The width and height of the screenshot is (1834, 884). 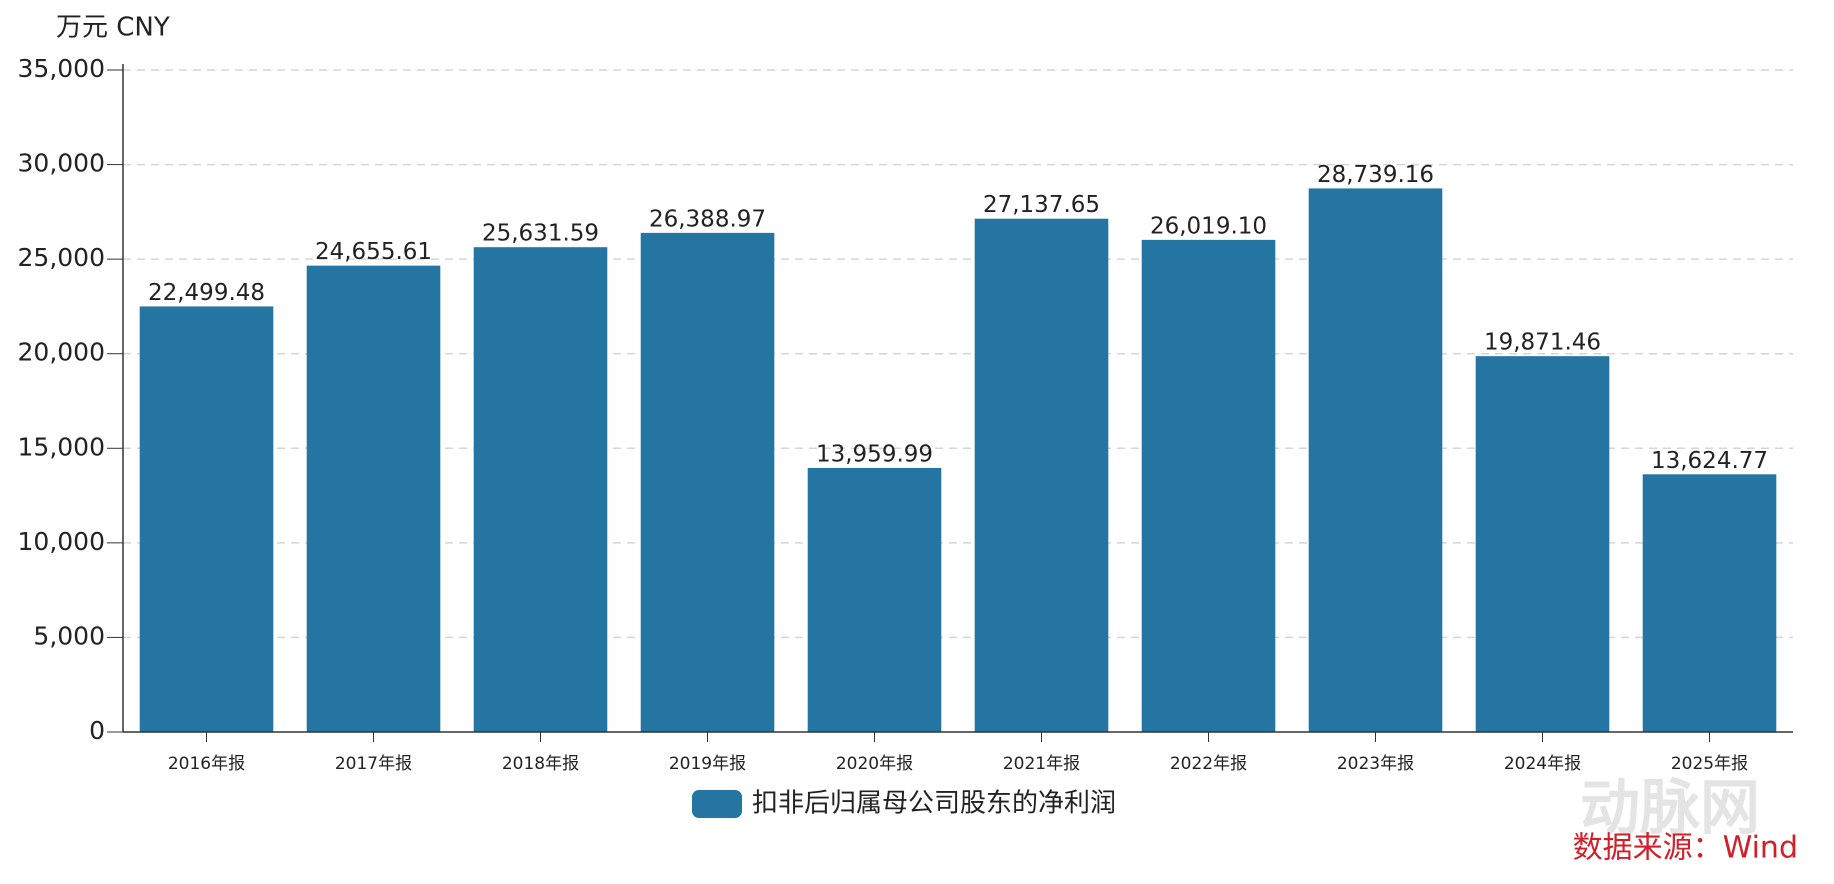 What do you see at coordinates (874, 454) in the screenshot?
I see `value-label: 13,959.99` at bounding box center [874, 454].